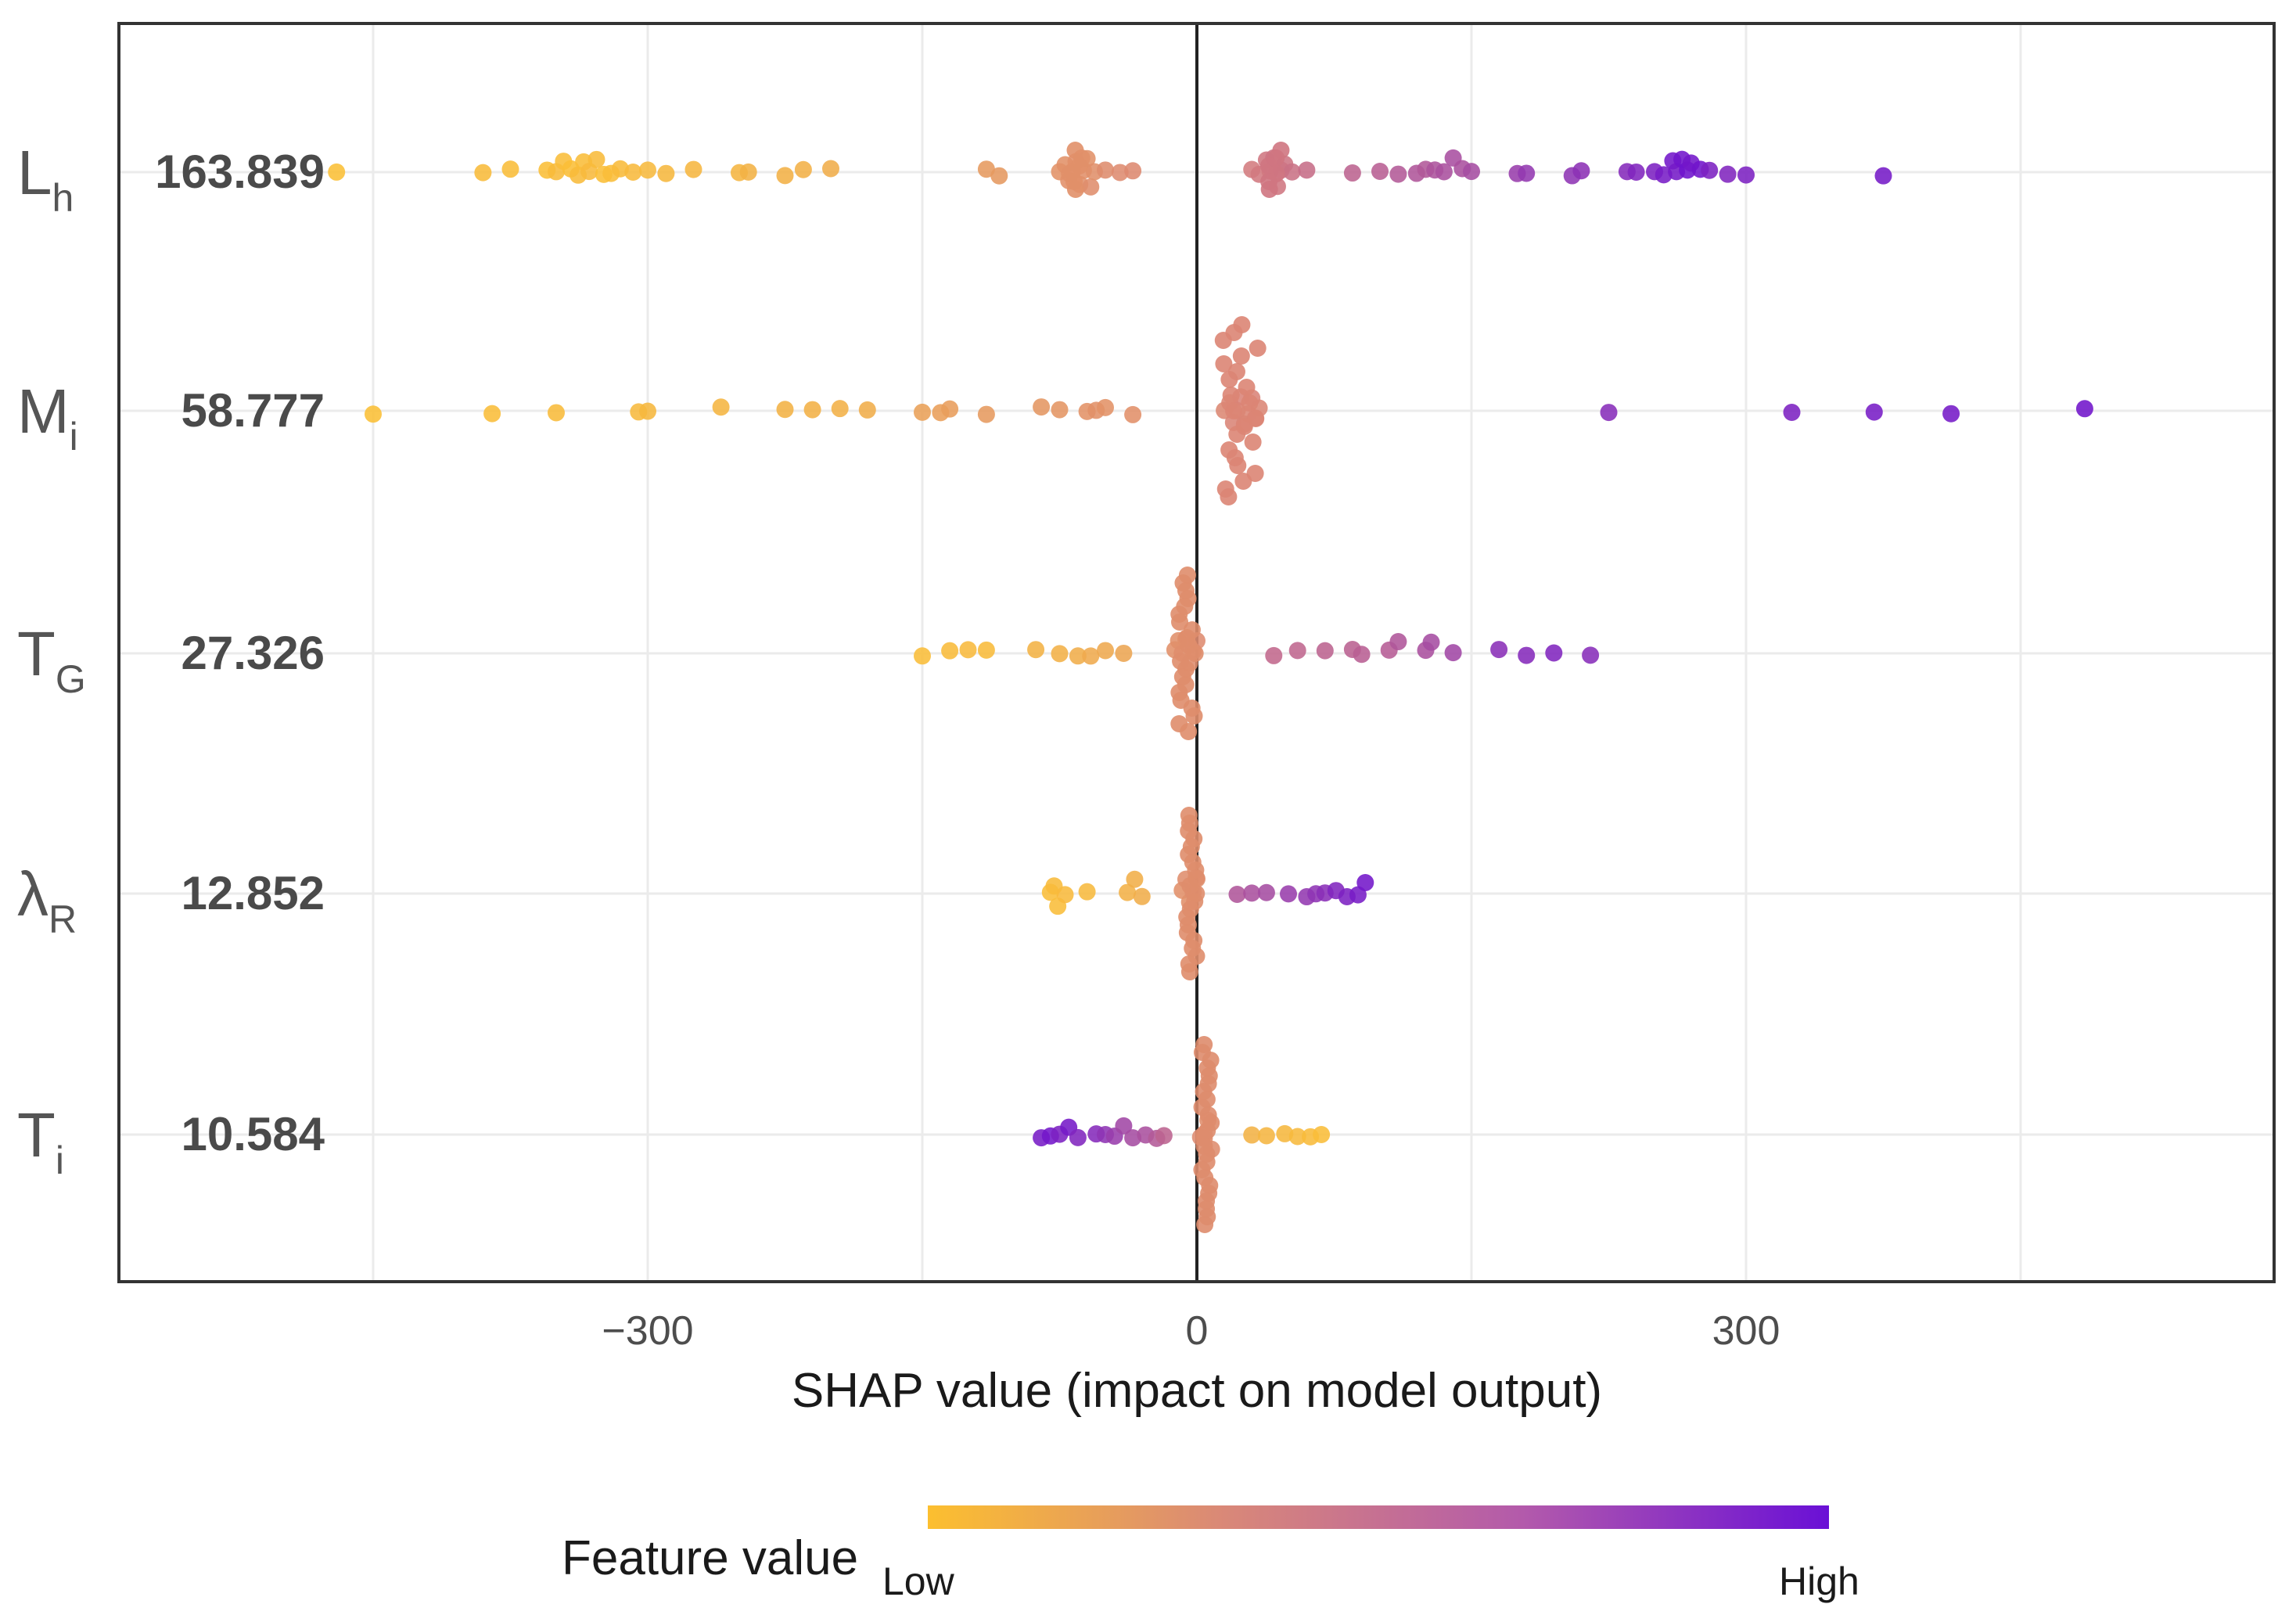  What do you see at coordinates (47, 900) in the screenshot?
I see `feature-name-label: λR` at bounding box center [47, 900].